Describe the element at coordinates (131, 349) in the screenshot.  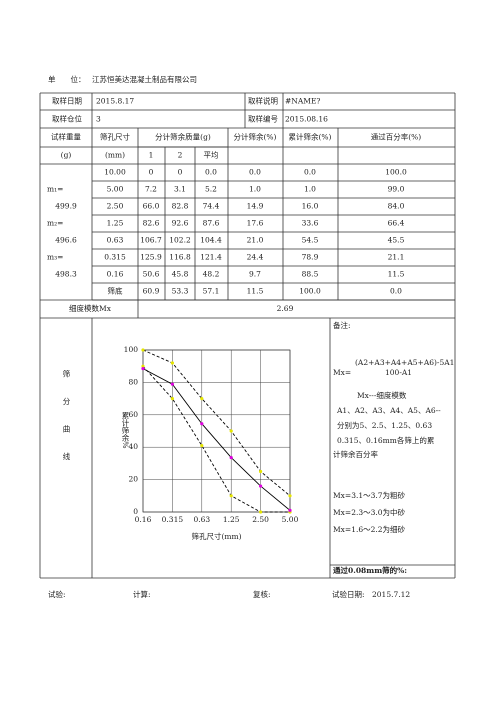
I see `y-tick-label: 100` at that location.